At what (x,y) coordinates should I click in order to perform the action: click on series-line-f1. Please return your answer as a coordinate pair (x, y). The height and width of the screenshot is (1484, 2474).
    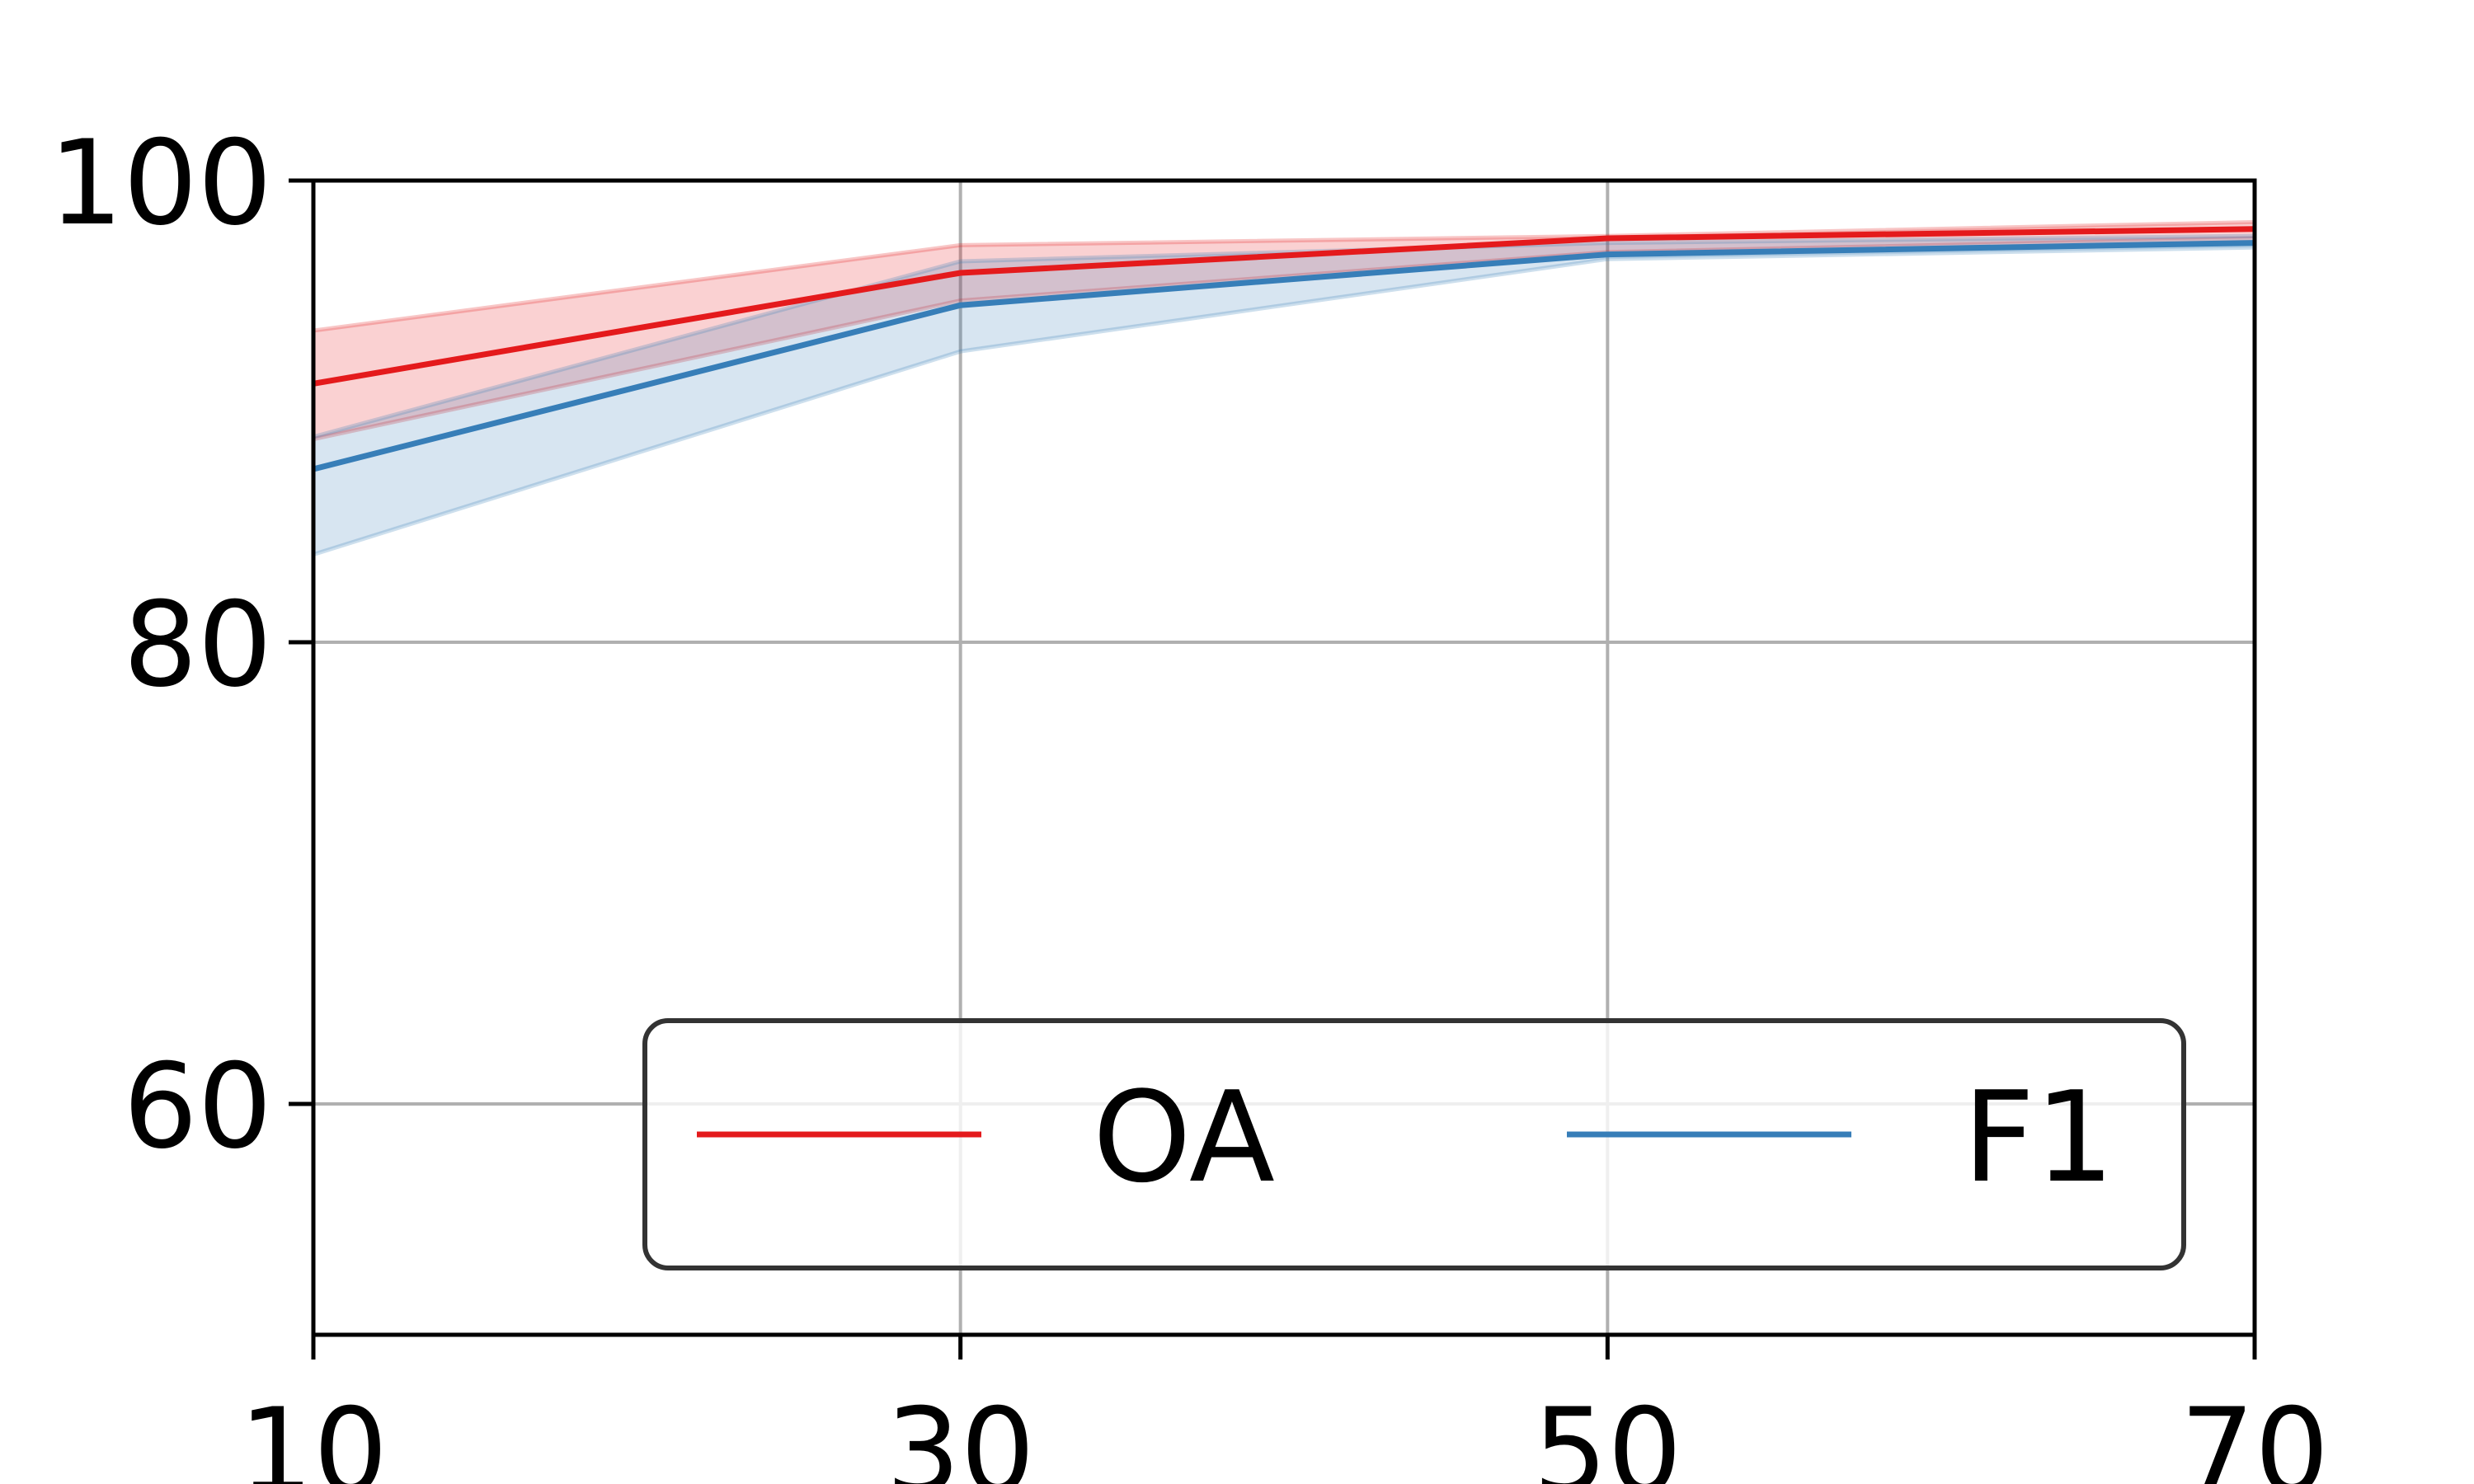
    Looking at the image, I should click on (1284, 356).